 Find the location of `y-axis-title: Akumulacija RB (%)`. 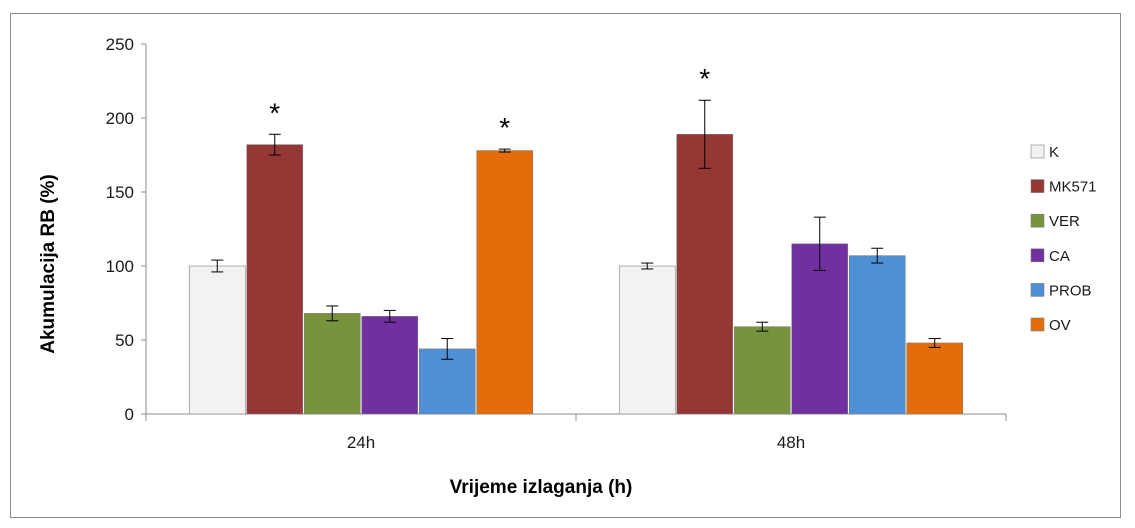

y-axis-title: Akumulacija RB (%) is located at coordinates (48, 263).